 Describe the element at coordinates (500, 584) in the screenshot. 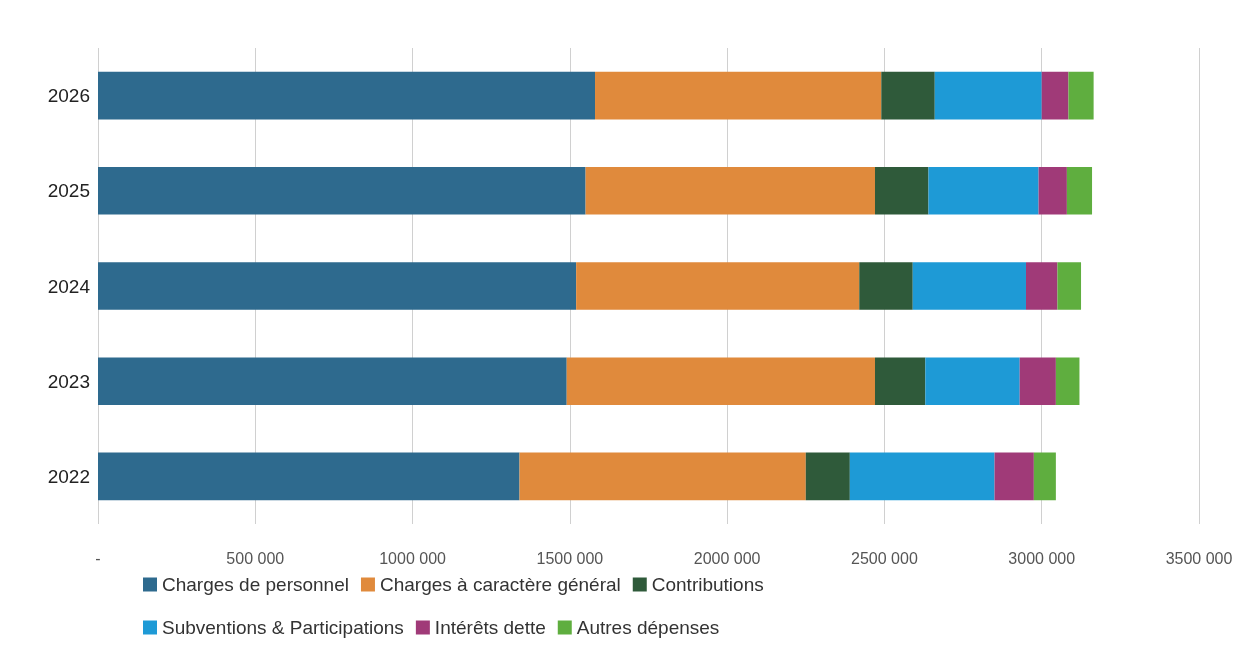

I see `legend-label: Charges à caractère général` at that location.